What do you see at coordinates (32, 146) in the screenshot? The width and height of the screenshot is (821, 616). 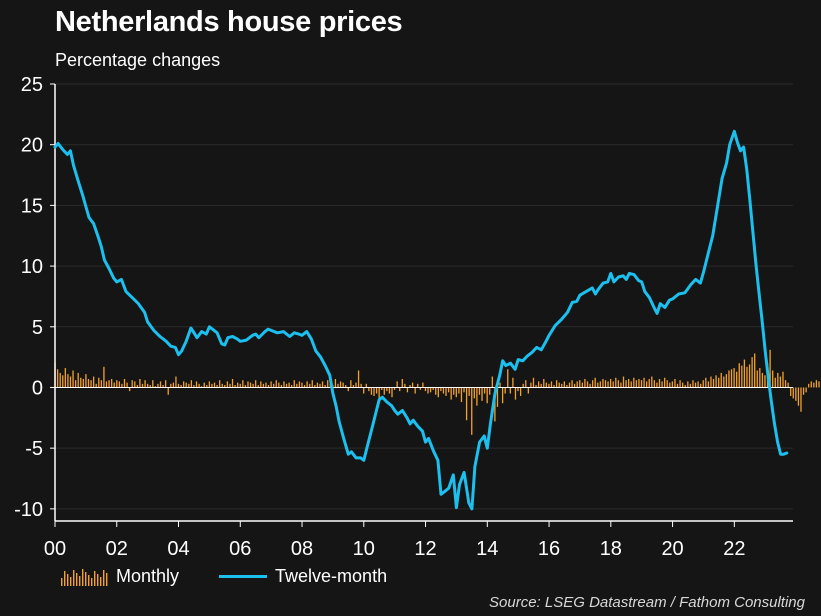 I see `y-tick-label: 20` at bounding box center [32, 146].